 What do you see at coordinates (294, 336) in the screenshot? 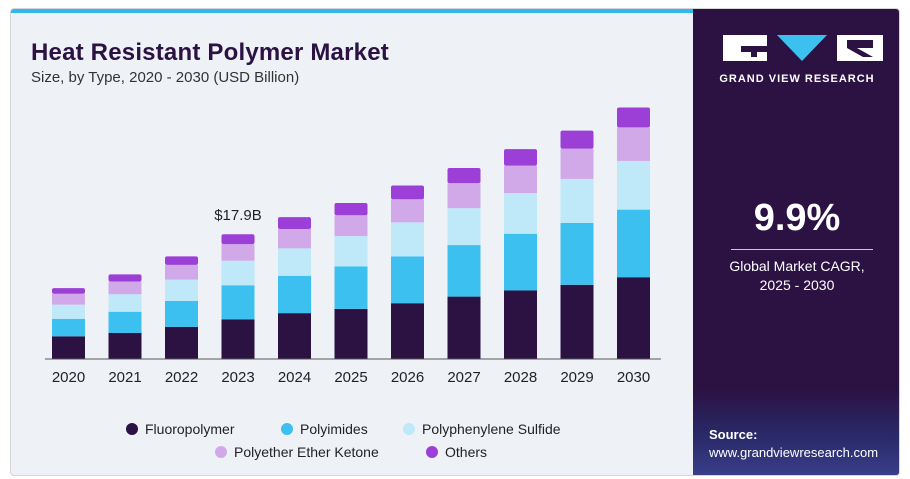
I see `bar-2024-fluoropolymer` at bounding box center [294, 336].